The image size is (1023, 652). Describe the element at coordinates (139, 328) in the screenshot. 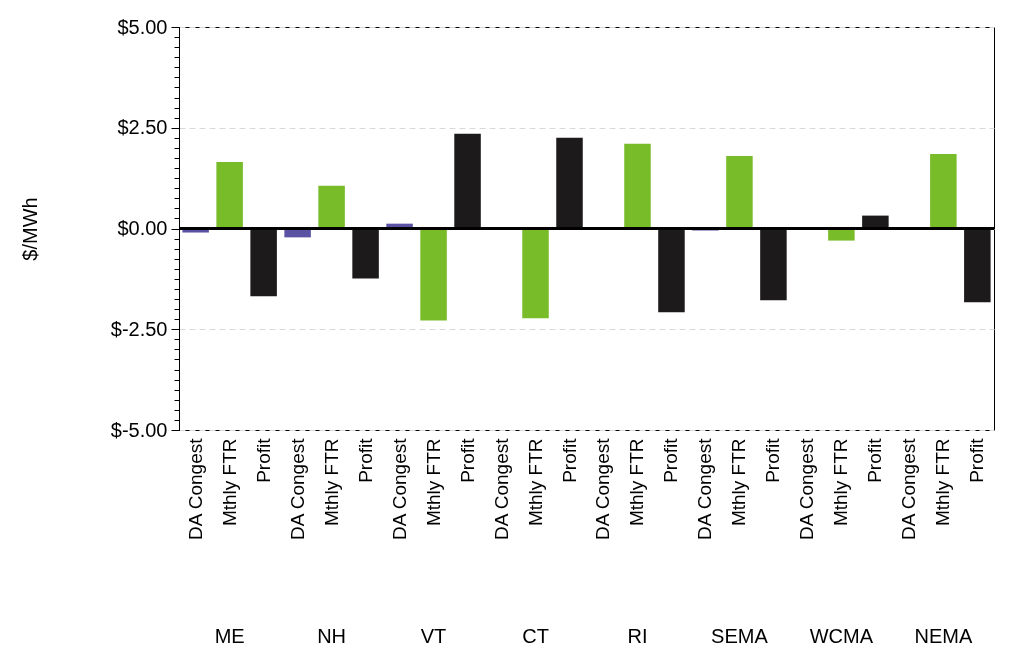

I see `y-tick-label: $-2.50` at that location.